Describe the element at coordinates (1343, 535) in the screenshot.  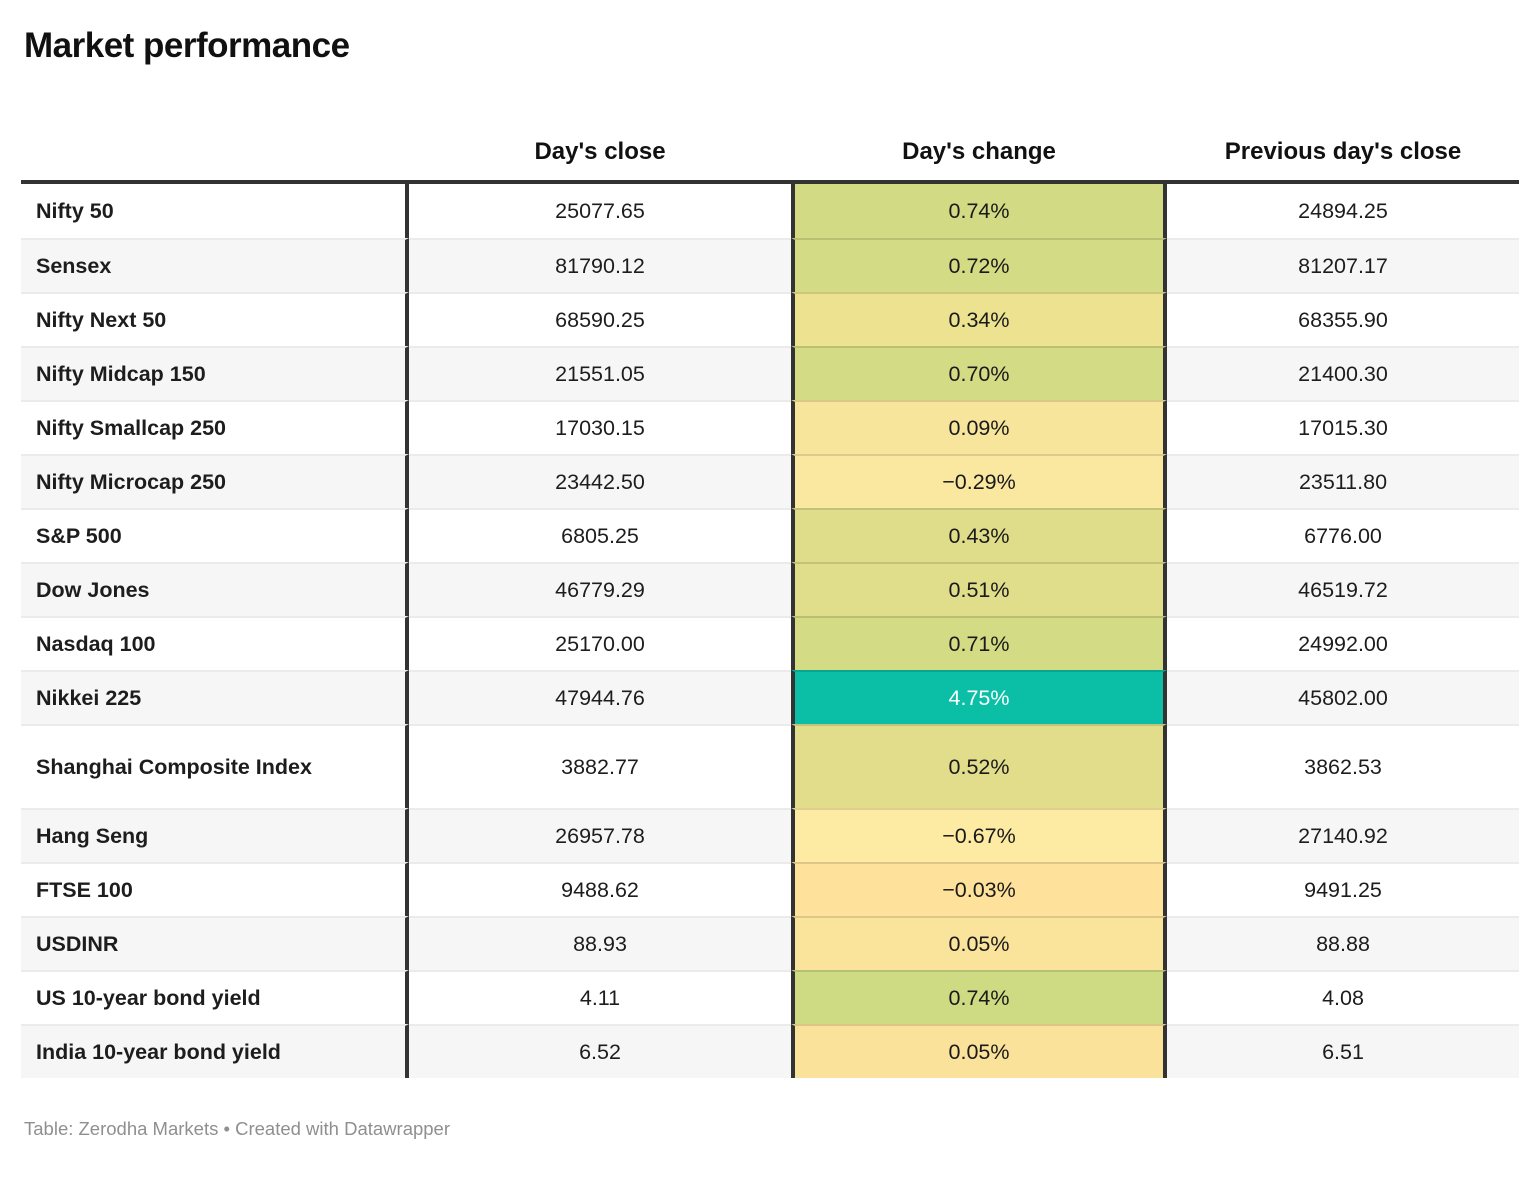
I see `previous-days-close-value: 6776.00` at that location.